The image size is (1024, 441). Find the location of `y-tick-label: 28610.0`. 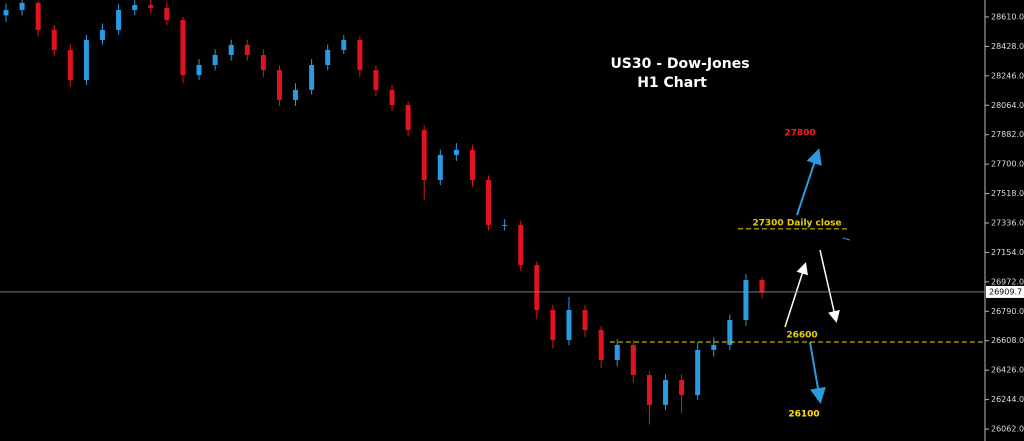

y-tick-label: 28610.0 is located at coordinates (1007, 16).